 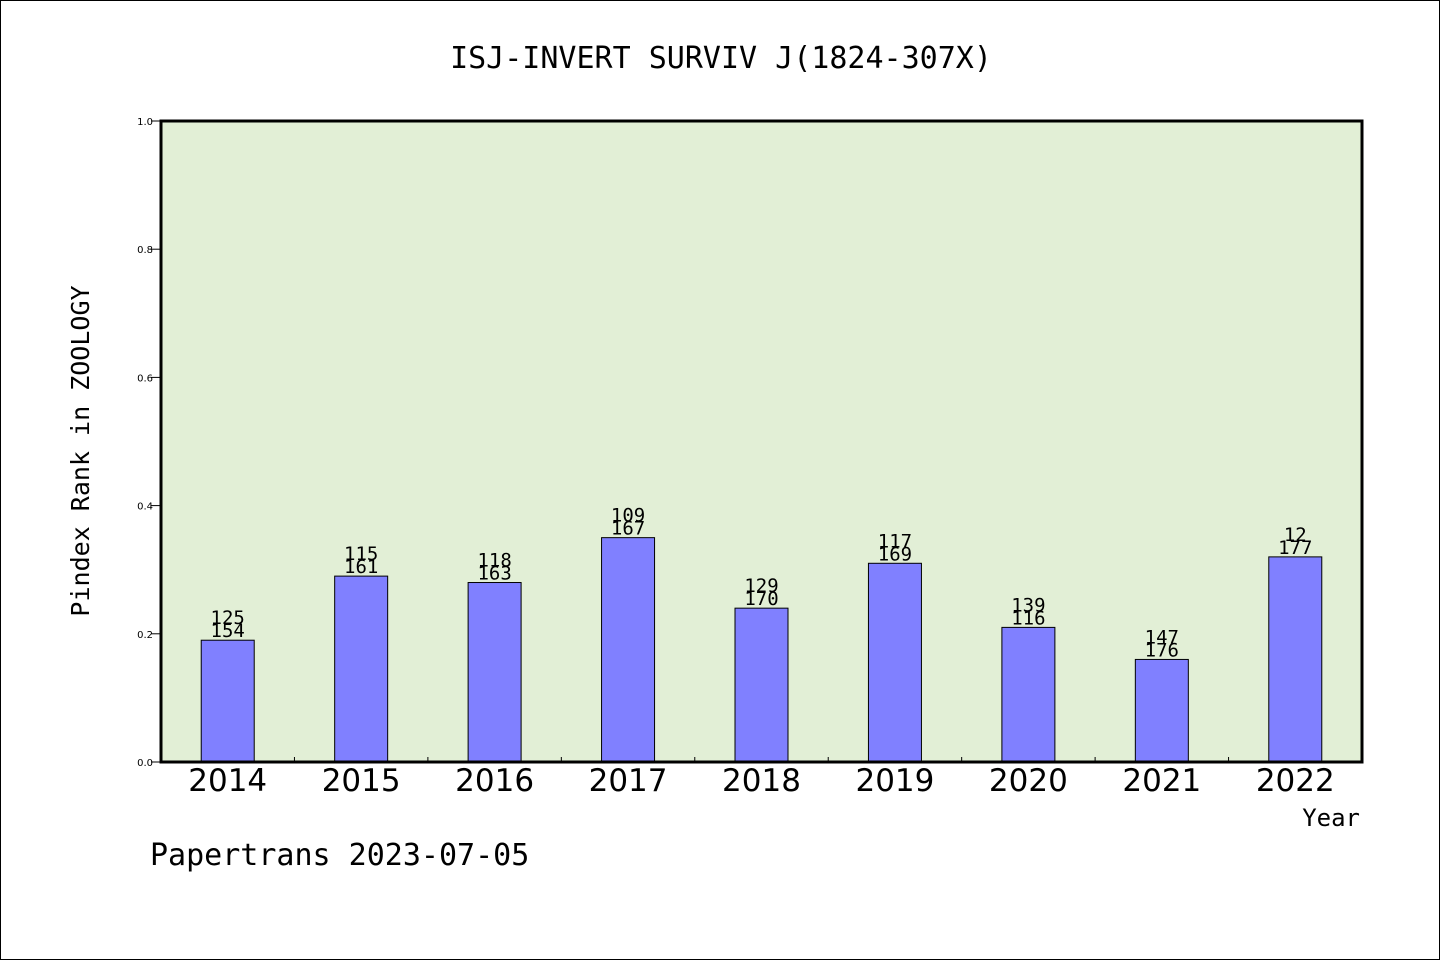 What do you see at coordinates (149, 443) in the screenshot?
I see `y-axis: 0.0 0.2 0.4 0.6 0.8 1.0` at bounding box center [149, 443].